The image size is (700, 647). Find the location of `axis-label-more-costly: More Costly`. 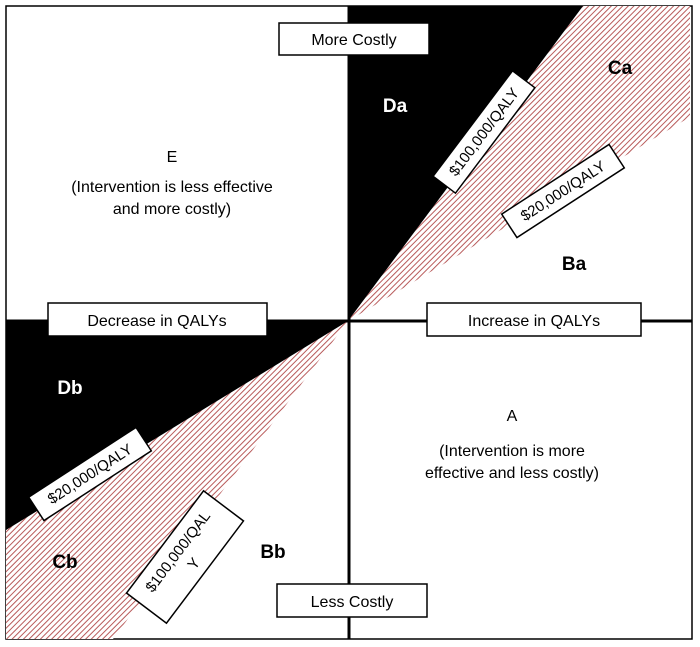

axis-label-more-costly: More Costly is located at coordinates (354, 39).